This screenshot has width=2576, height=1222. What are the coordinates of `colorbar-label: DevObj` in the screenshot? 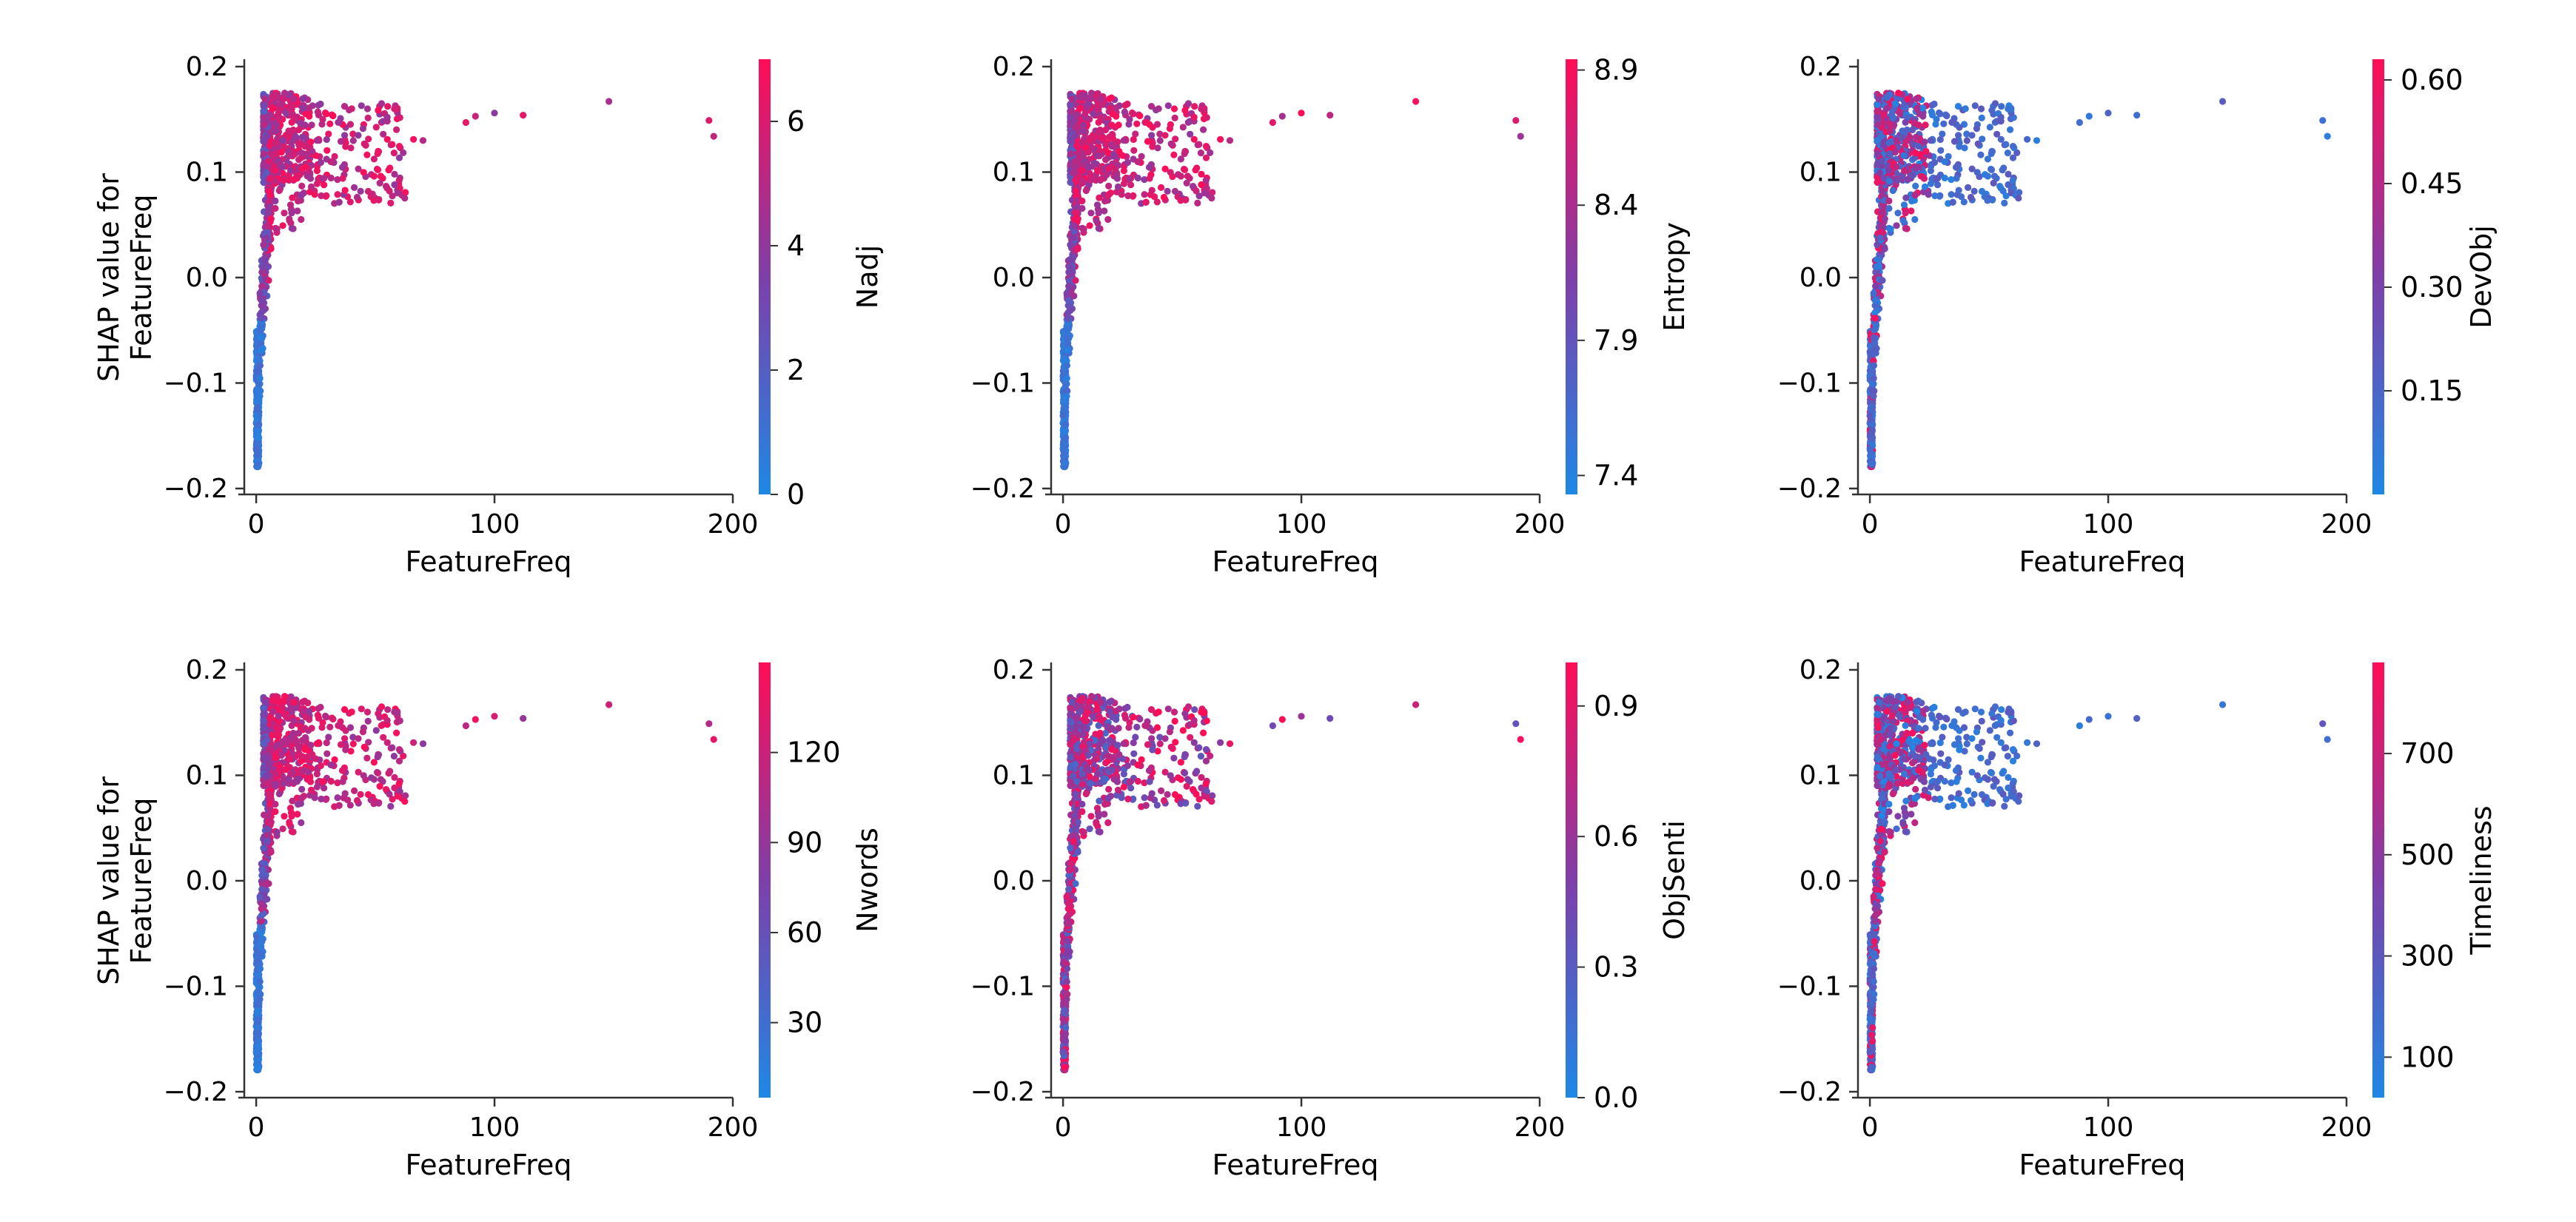 It's located at (2481, 277).